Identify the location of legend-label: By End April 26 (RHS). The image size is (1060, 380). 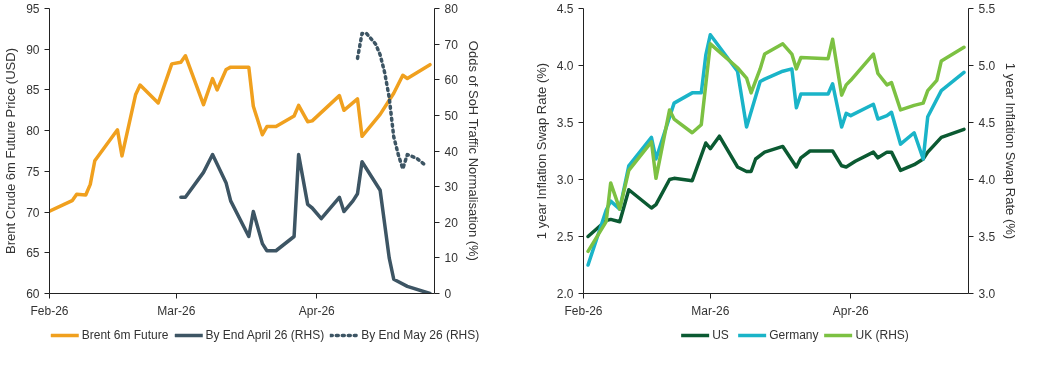
(265, 335).